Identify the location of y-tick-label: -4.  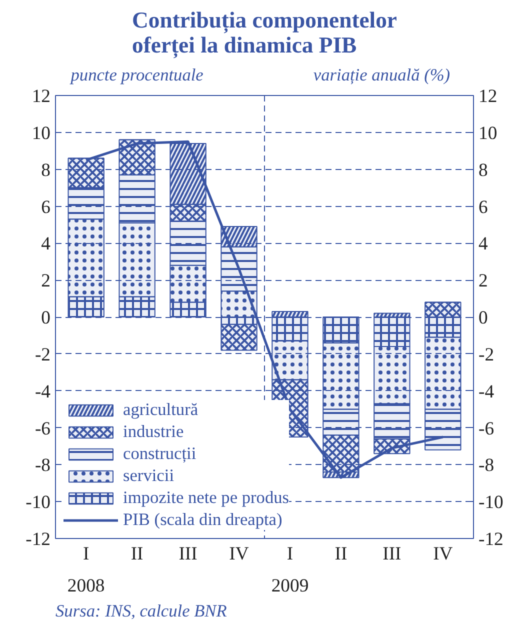
(43, 391).